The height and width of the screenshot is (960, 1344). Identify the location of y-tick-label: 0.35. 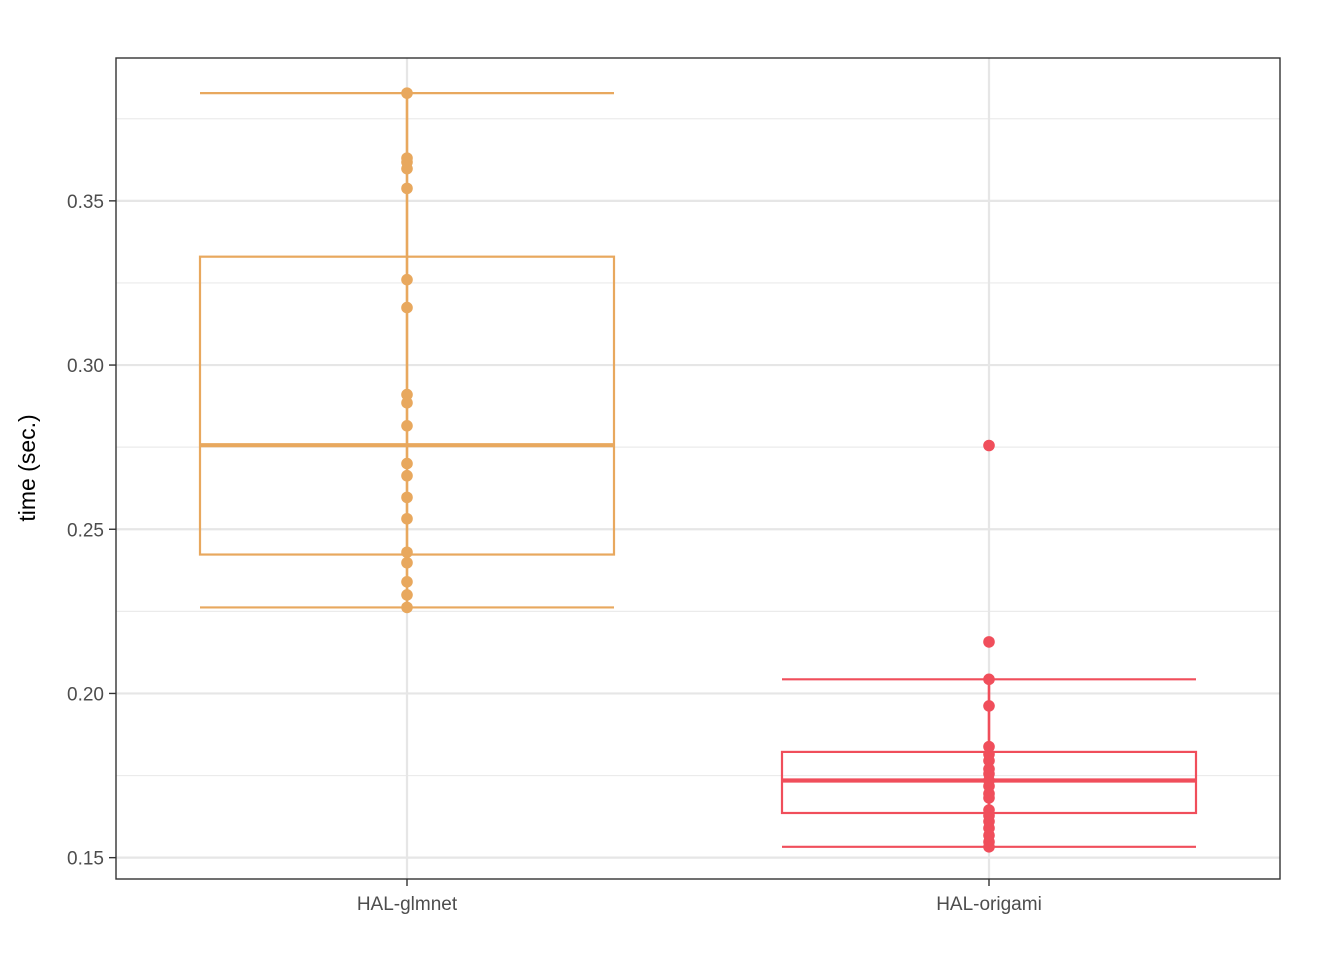
(85, 202).